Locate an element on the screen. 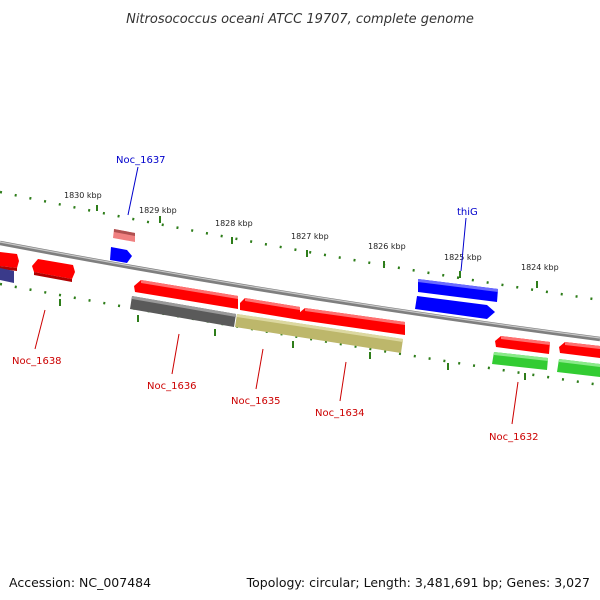 The height and width of the screenshot is (600, 600). gene-label-noc-1638: Noc_1638 is located at coordinates (37, 361).